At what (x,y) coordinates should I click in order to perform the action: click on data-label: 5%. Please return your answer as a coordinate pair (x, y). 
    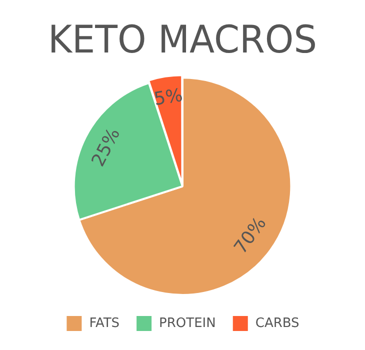
    Looking at the image, I should click on (168, 97).